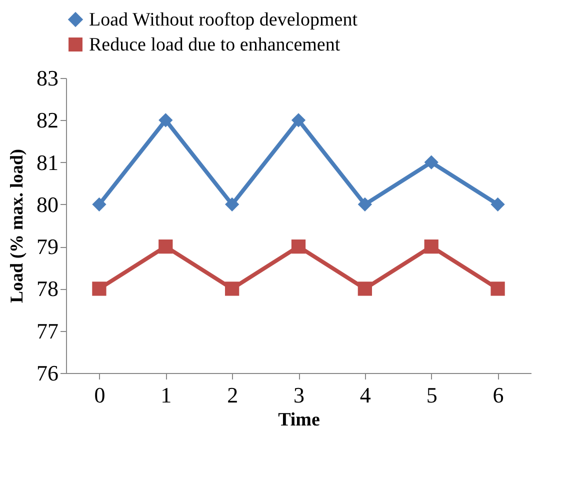 The height and width of the screenshot is (494, 585). I want to click on x-axis-title: Time, so click(299, 420).